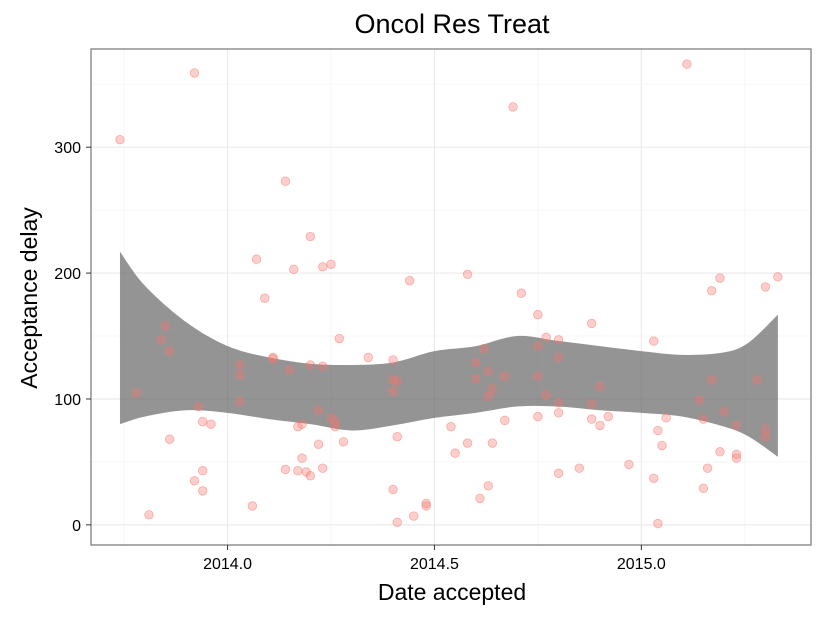 The height and width of the screenshot is (618, 825). What do you see at coordinates (67, 274) in the screenshot?
I see `y-tick-label: 200` at bounding box center [67, 274].